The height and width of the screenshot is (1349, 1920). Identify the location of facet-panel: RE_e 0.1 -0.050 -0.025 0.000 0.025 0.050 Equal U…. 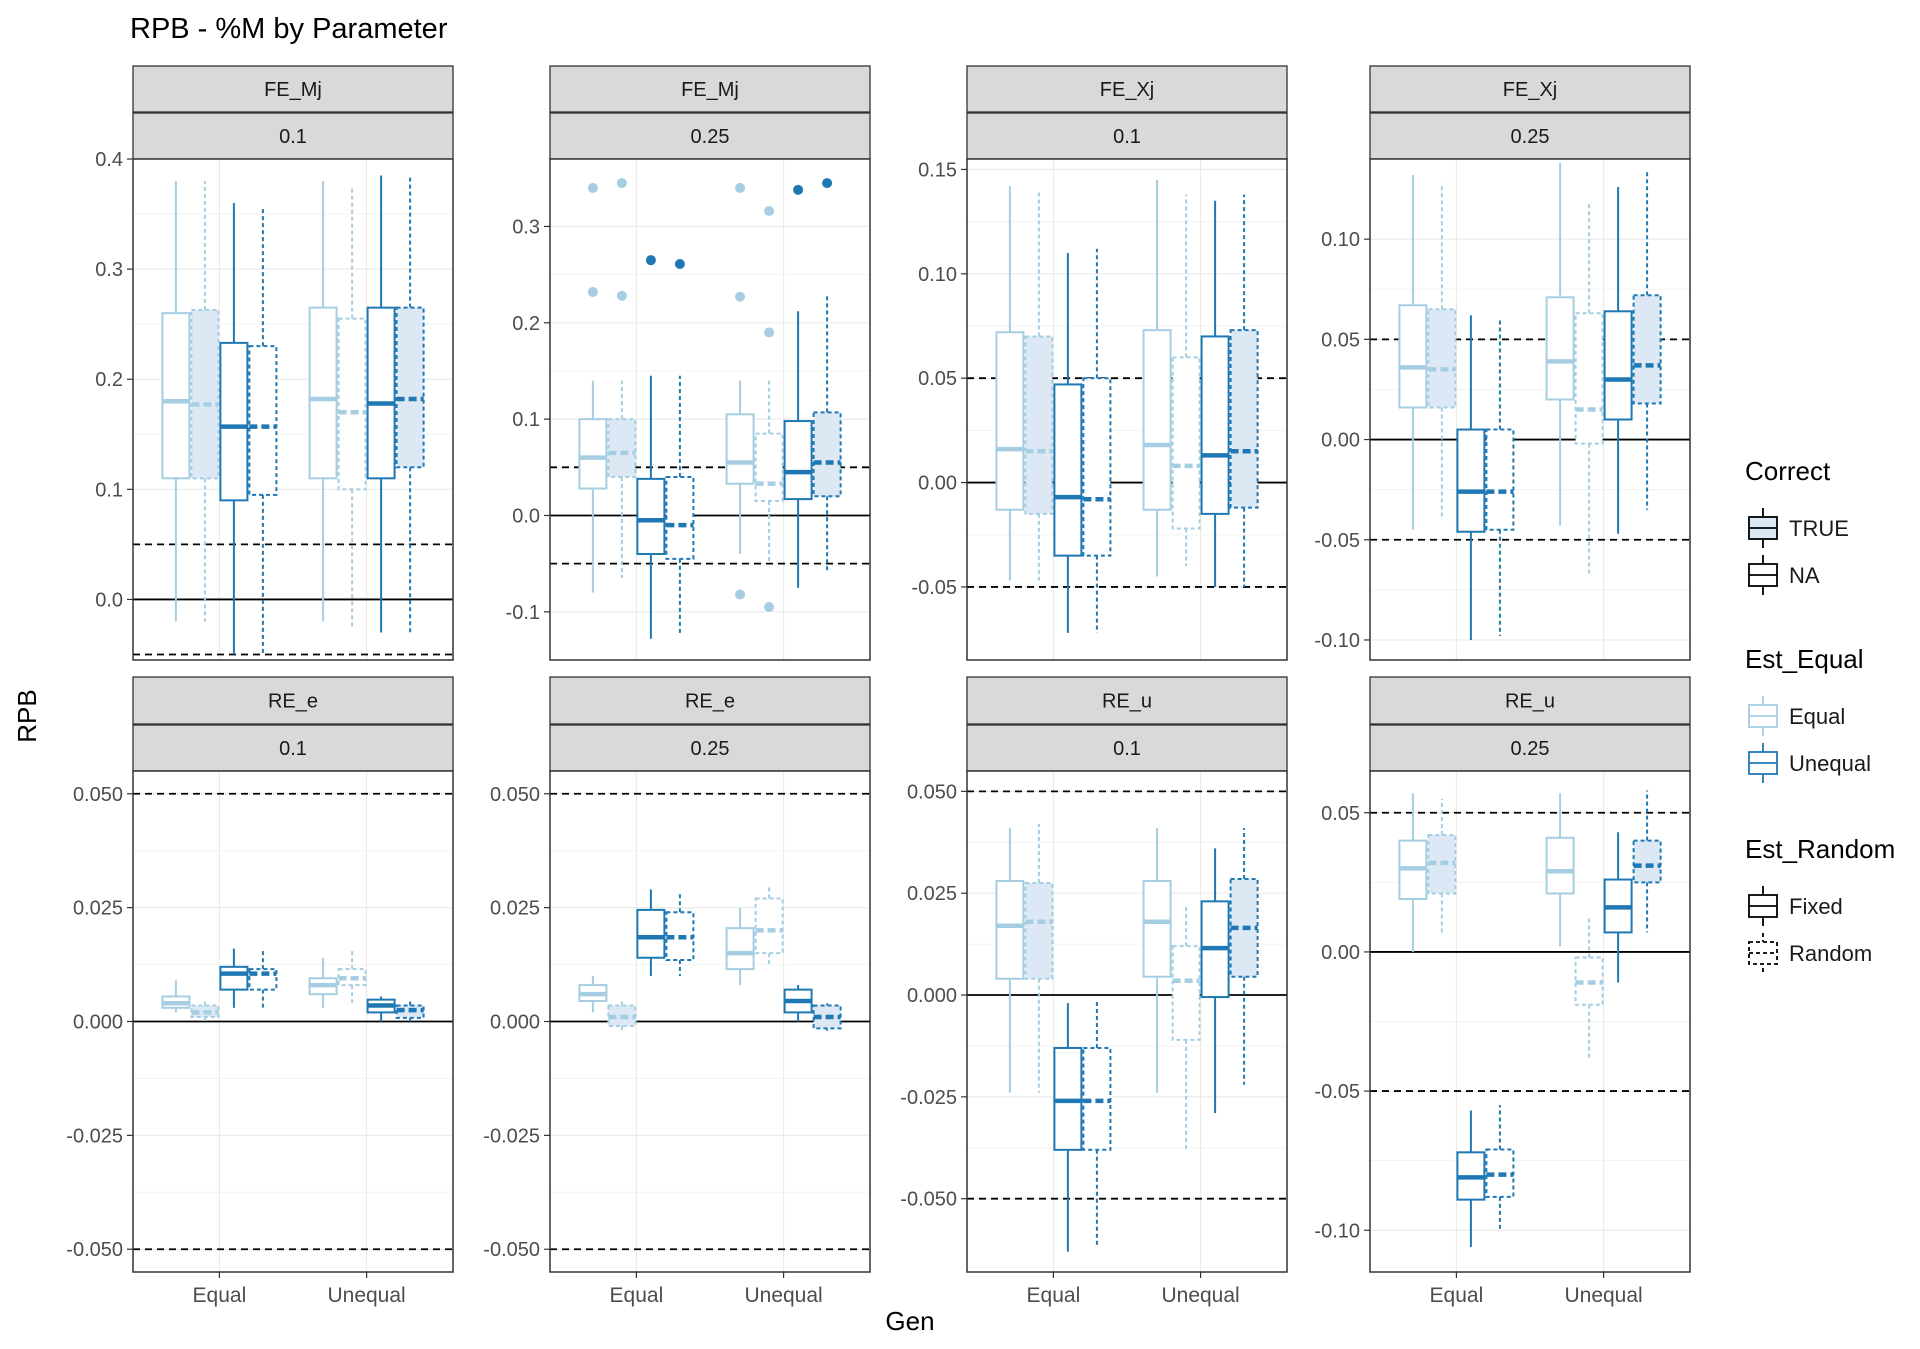
(260, 991).